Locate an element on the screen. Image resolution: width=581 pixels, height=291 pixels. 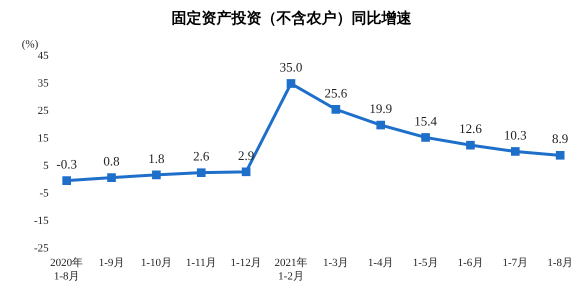
x-tick-label: 2020年 1-8月 is located at coordinates (67, 269).